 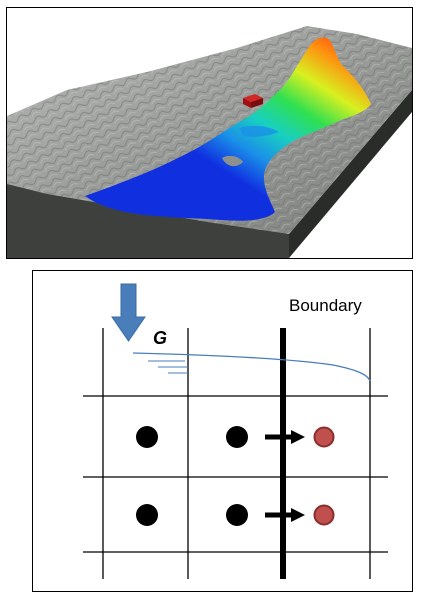 What do you see at coordinates (324, 437) in the screenshot?
I see `ghost-dot-r1` at bounding box center [324, 437].